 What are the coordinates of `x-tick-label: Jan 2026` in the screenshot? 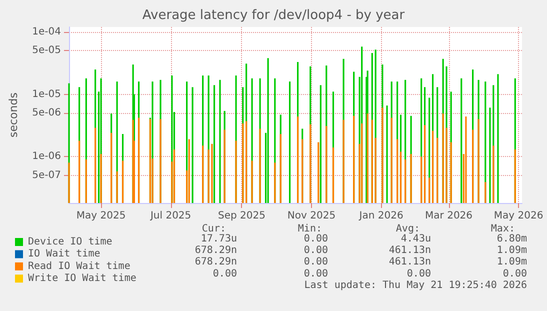 It's located at (381, 216).